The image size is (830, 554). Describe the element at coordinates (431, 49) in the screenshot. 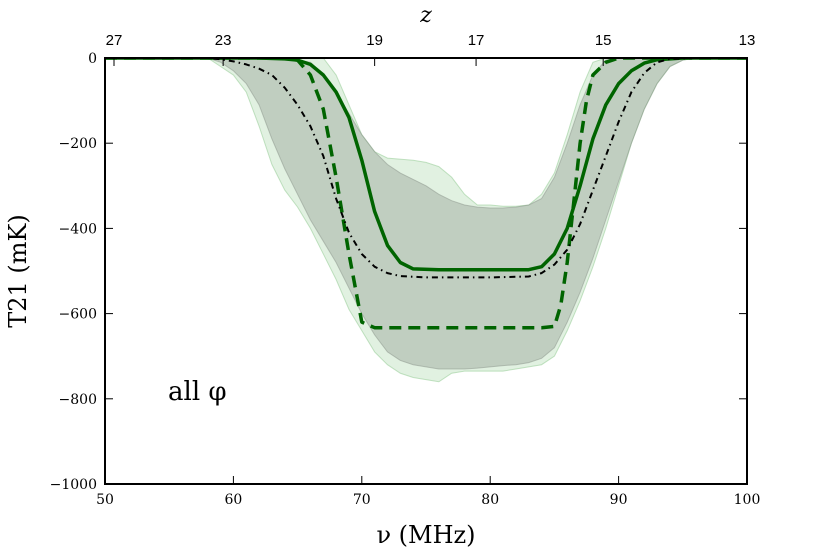

I see `top-axis-ticks: 27 23 19 17 15 13` at that location.